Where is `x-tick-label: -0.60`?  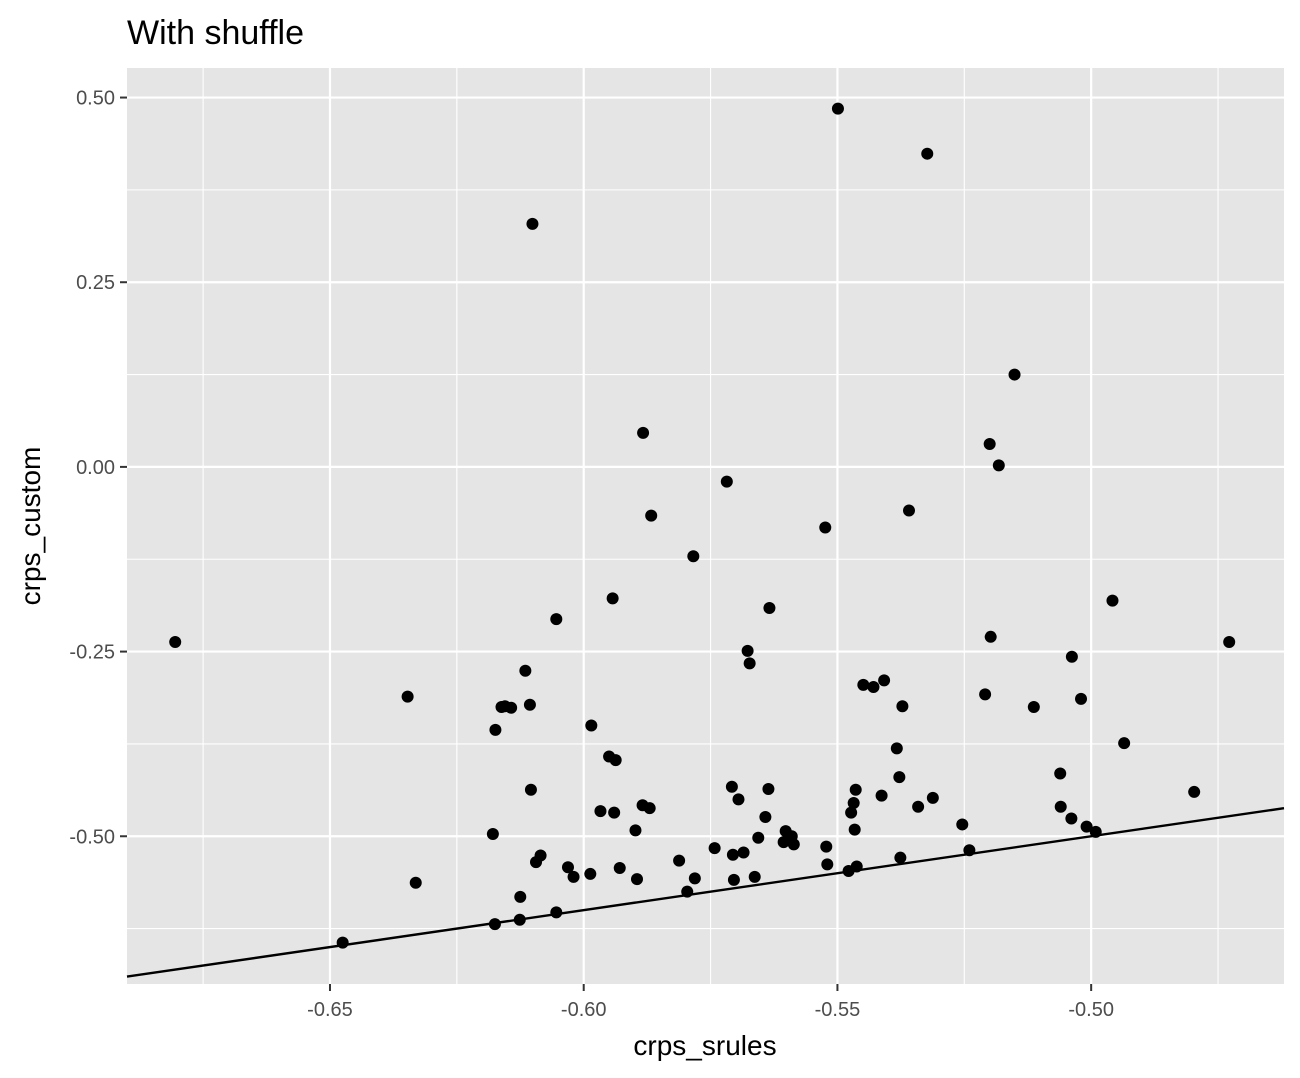 x-tick-label: -0.60 is located at coordinates (584, 1010).